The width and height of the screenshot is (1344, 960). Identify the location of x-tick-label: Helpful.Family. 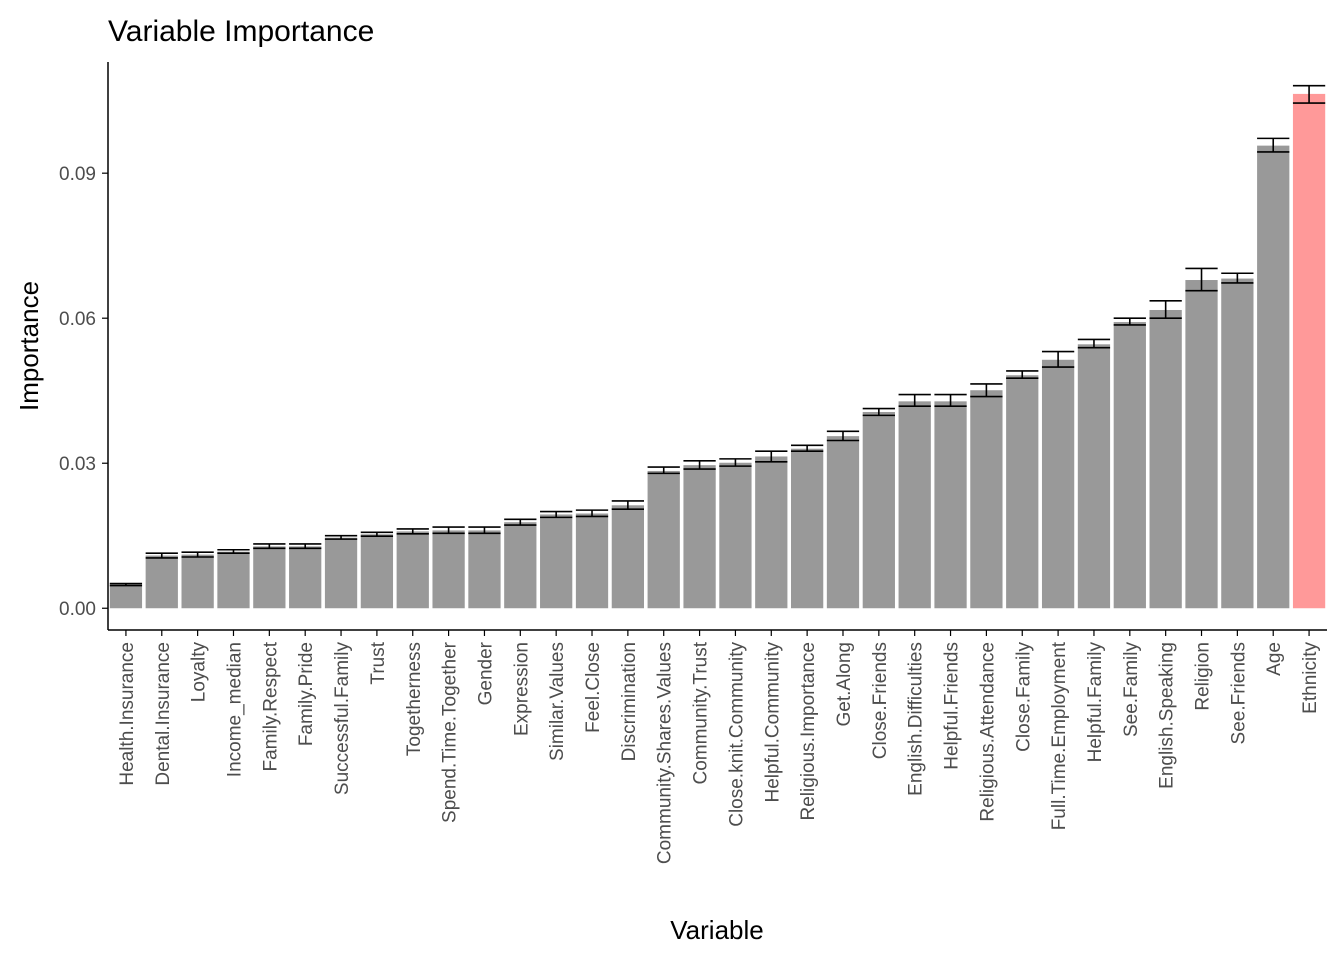
(1095, 702).